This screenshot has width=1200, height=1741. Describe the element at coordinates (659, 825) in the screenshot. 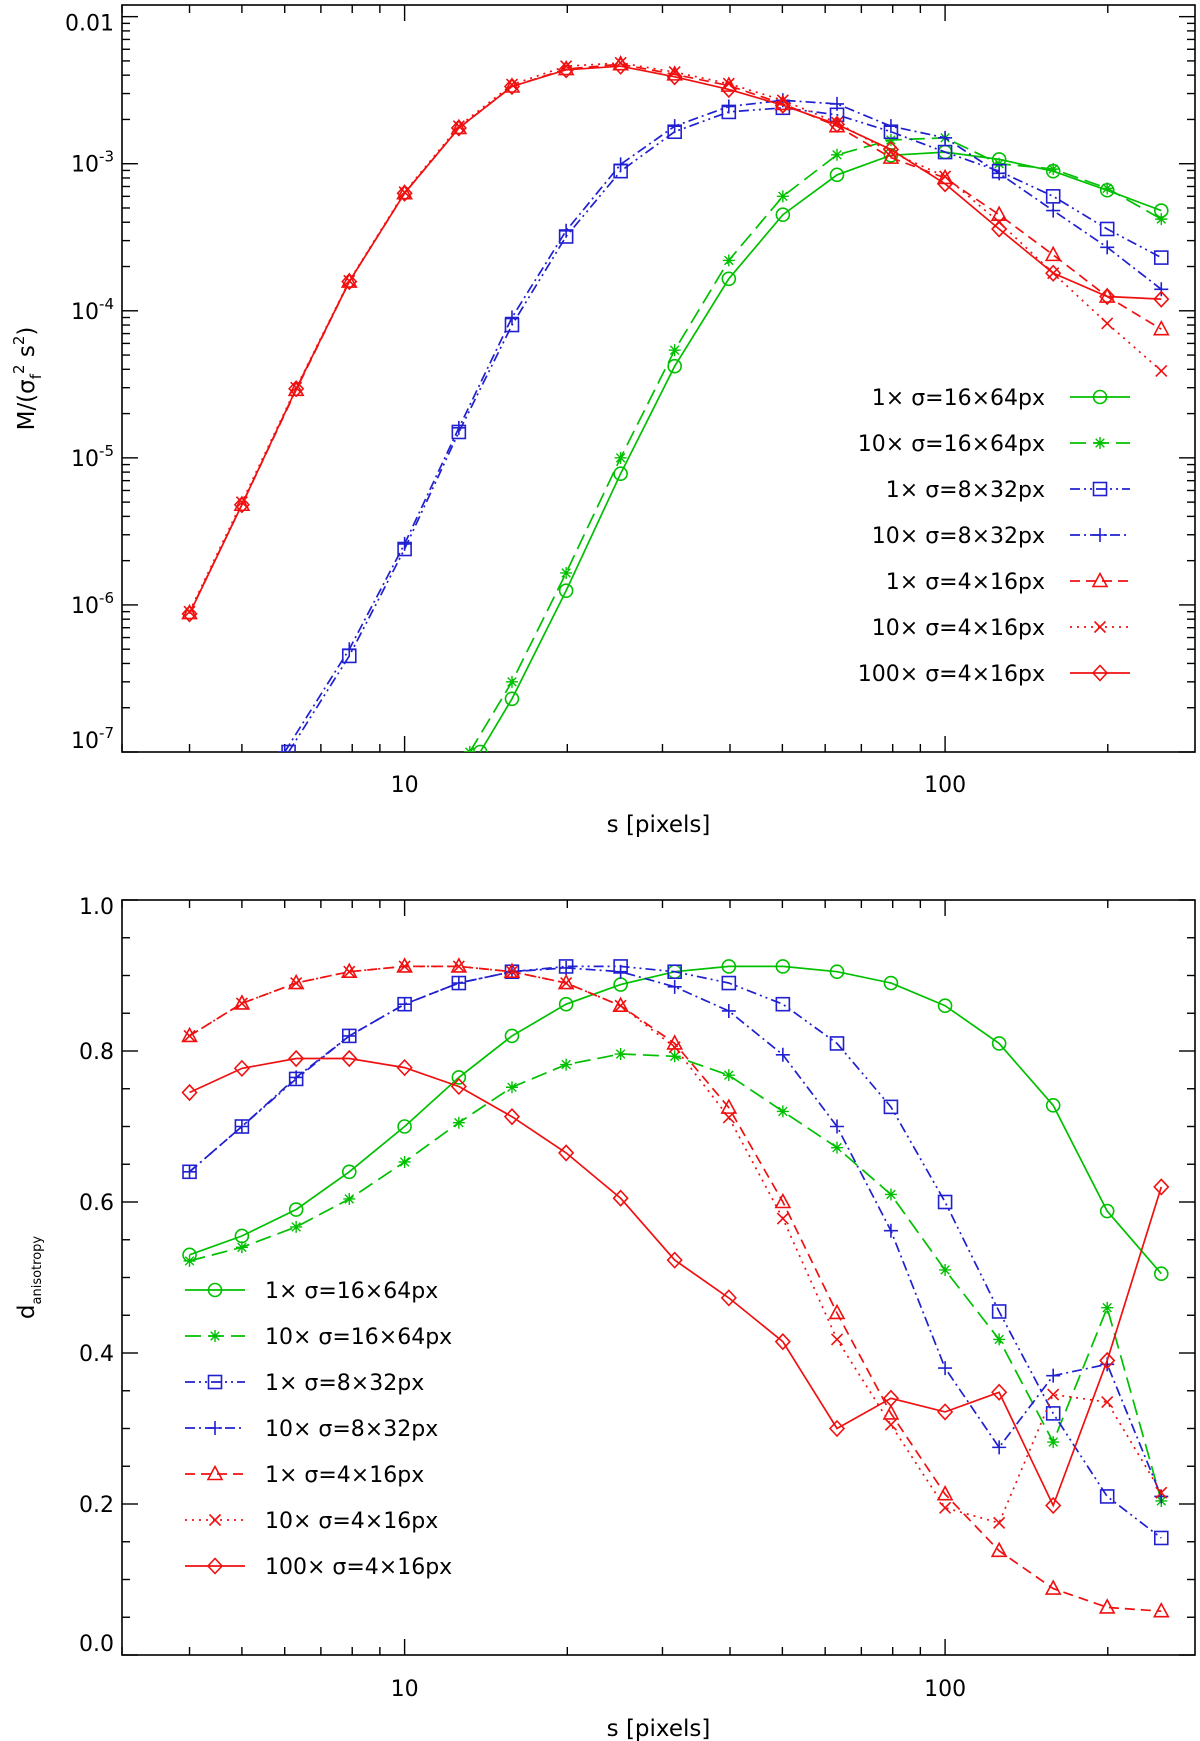

I see `x-axis-label: s [pixels]` at that location.